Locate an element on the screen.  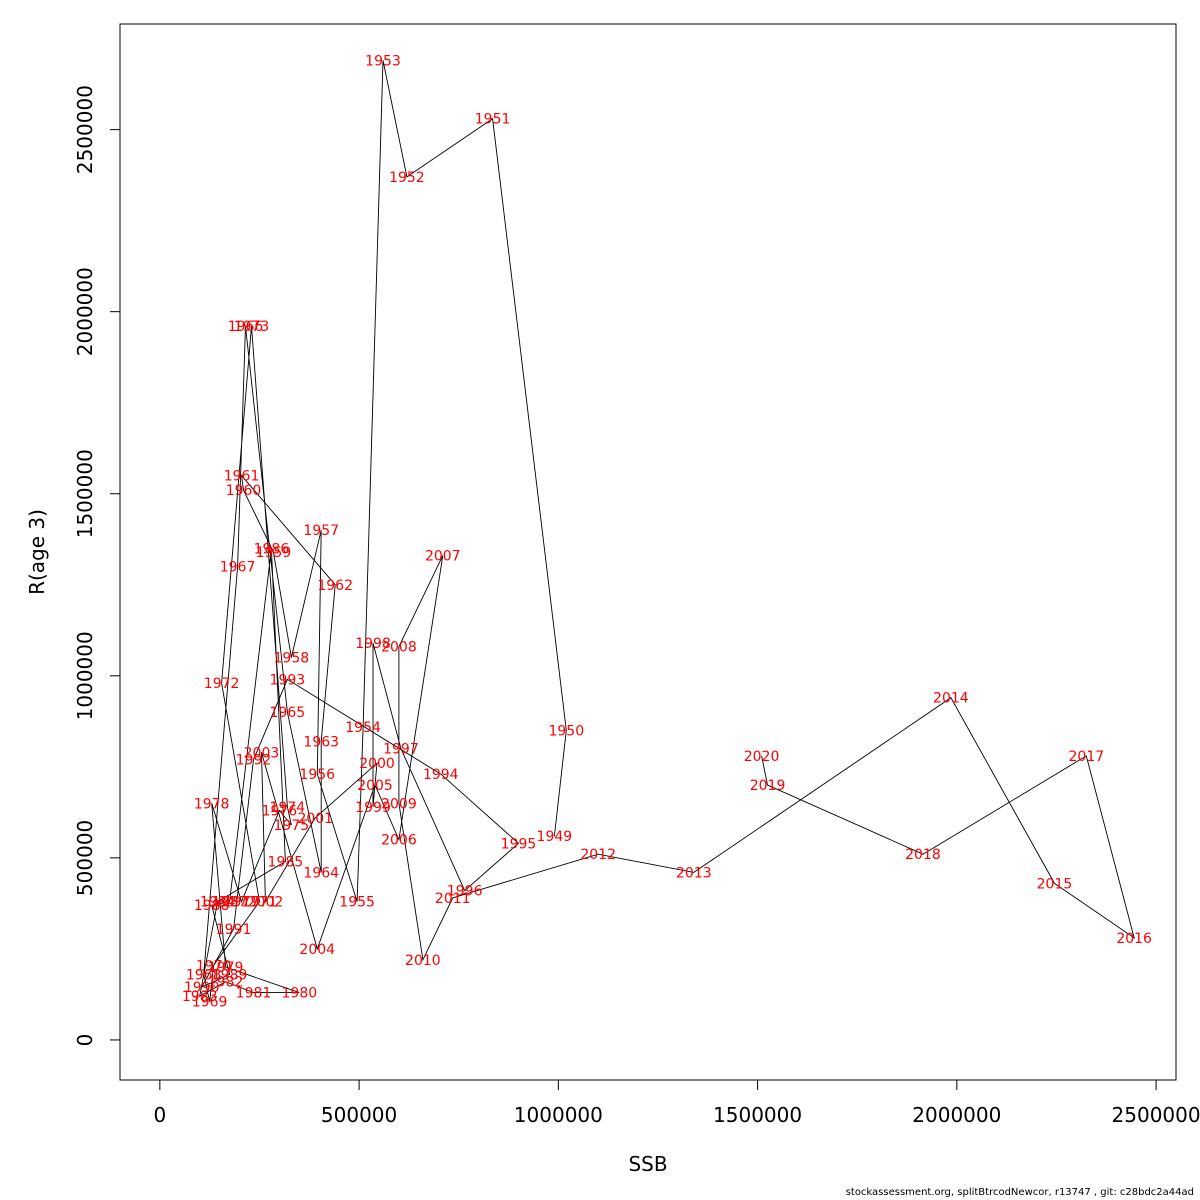
point-label-2010: 2010 is located at coordinates (423, 961).